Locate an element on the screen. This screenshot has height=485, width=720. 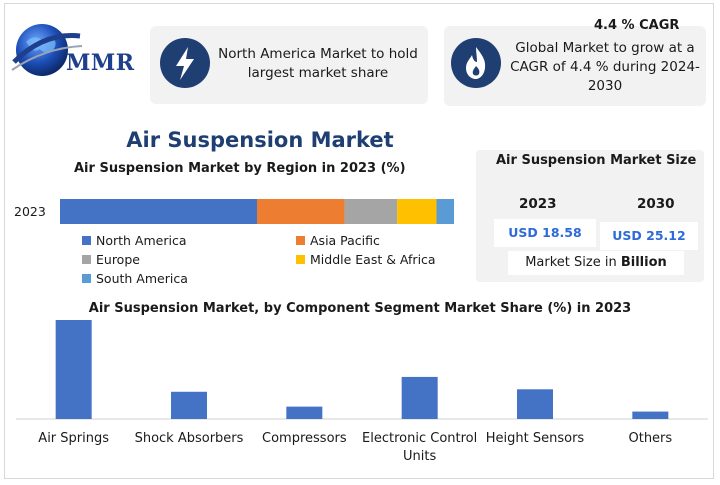
bar-shock-absorbers is located at coordinates (189, 405).